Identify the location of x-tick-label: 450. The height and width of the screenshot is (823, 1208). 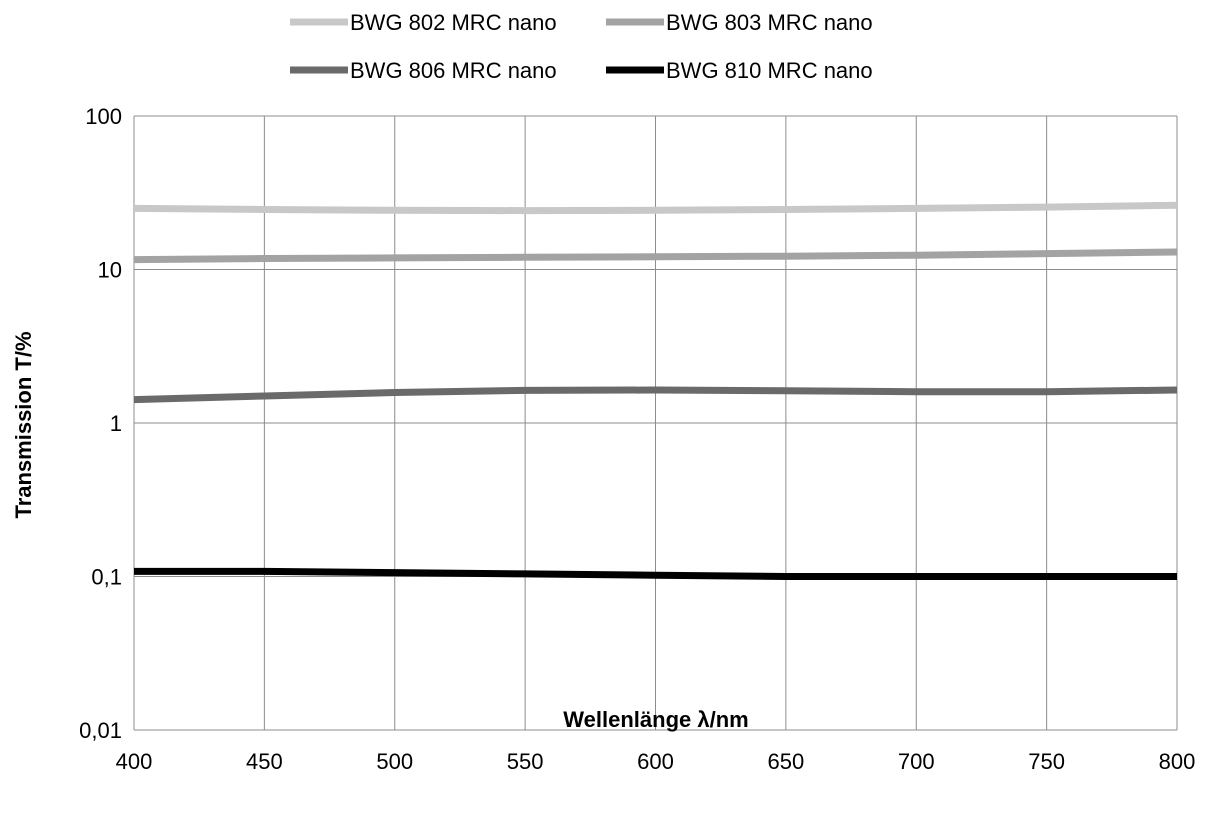
(264, 761).